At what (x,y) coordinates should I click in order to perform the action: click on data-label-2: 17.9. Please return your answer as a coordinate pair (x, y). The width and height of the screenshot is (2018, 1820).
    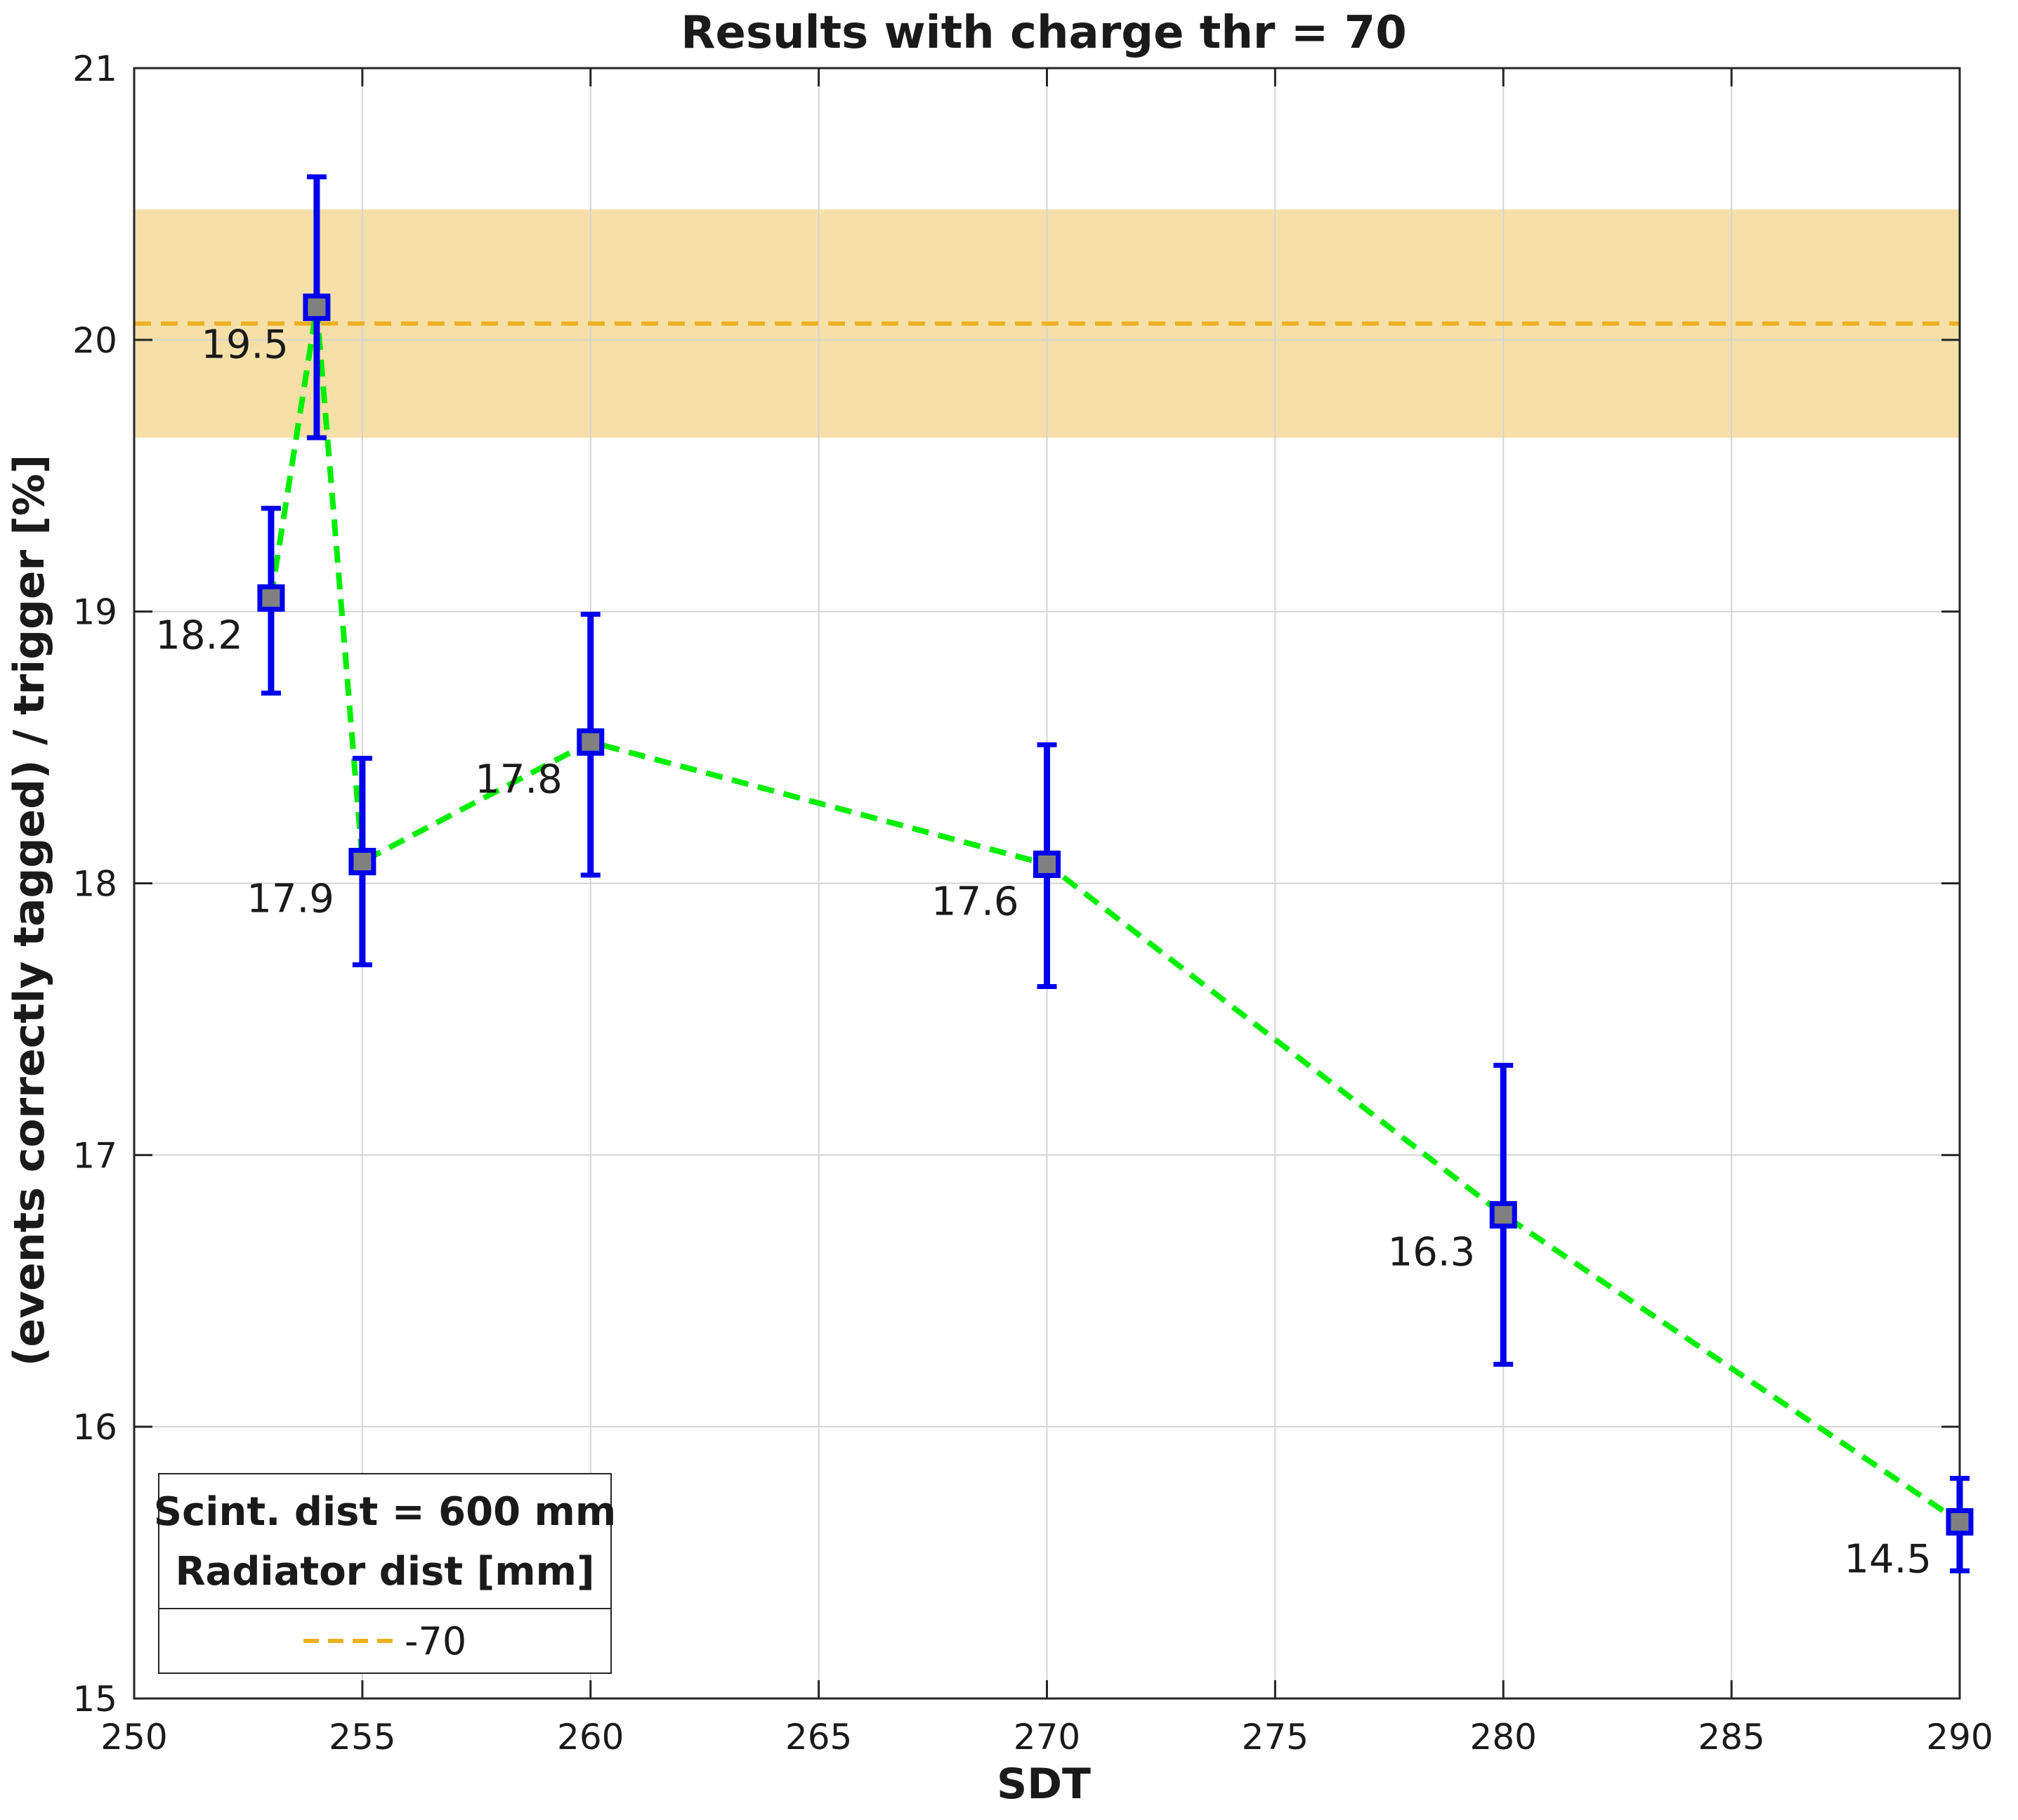
    Looking at the image, I should click on (290, 899).